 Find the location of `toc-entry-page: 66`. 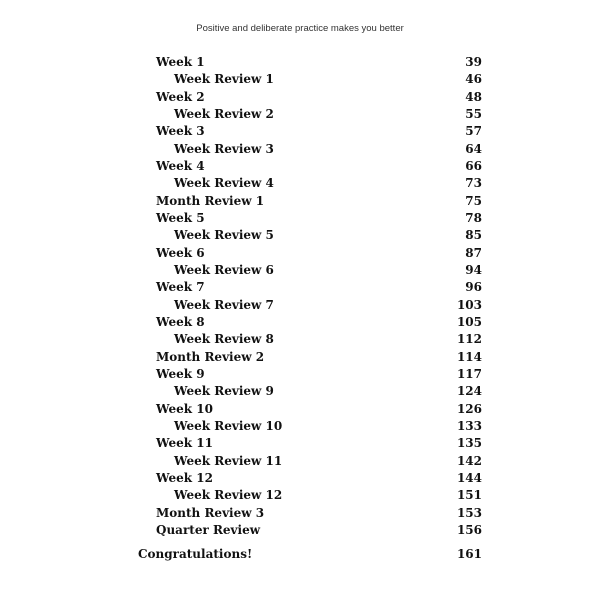

toc-entry-page: 66 is located at coordinates (473, 165).